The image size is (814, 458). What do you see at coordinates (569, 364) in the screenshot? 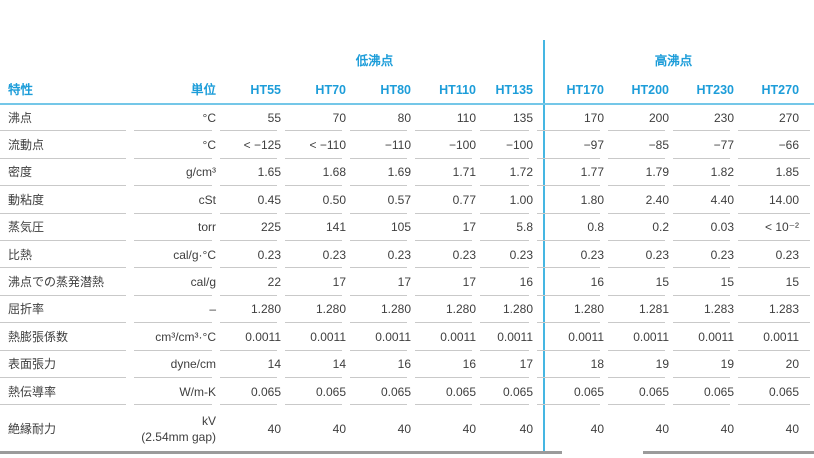
I see `value-cell: 18` at bounding box center [569, 364].